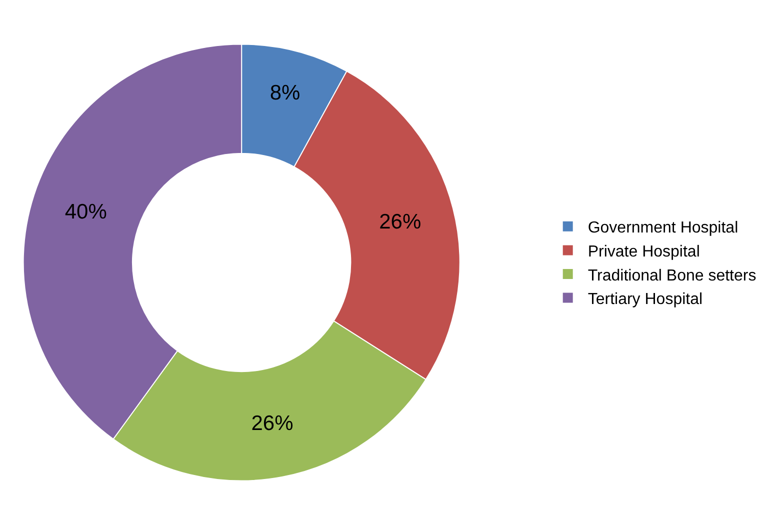 This screenshot has height=525, width=772. I want to click on legend-label: Government Hospital, so click(663, 228).